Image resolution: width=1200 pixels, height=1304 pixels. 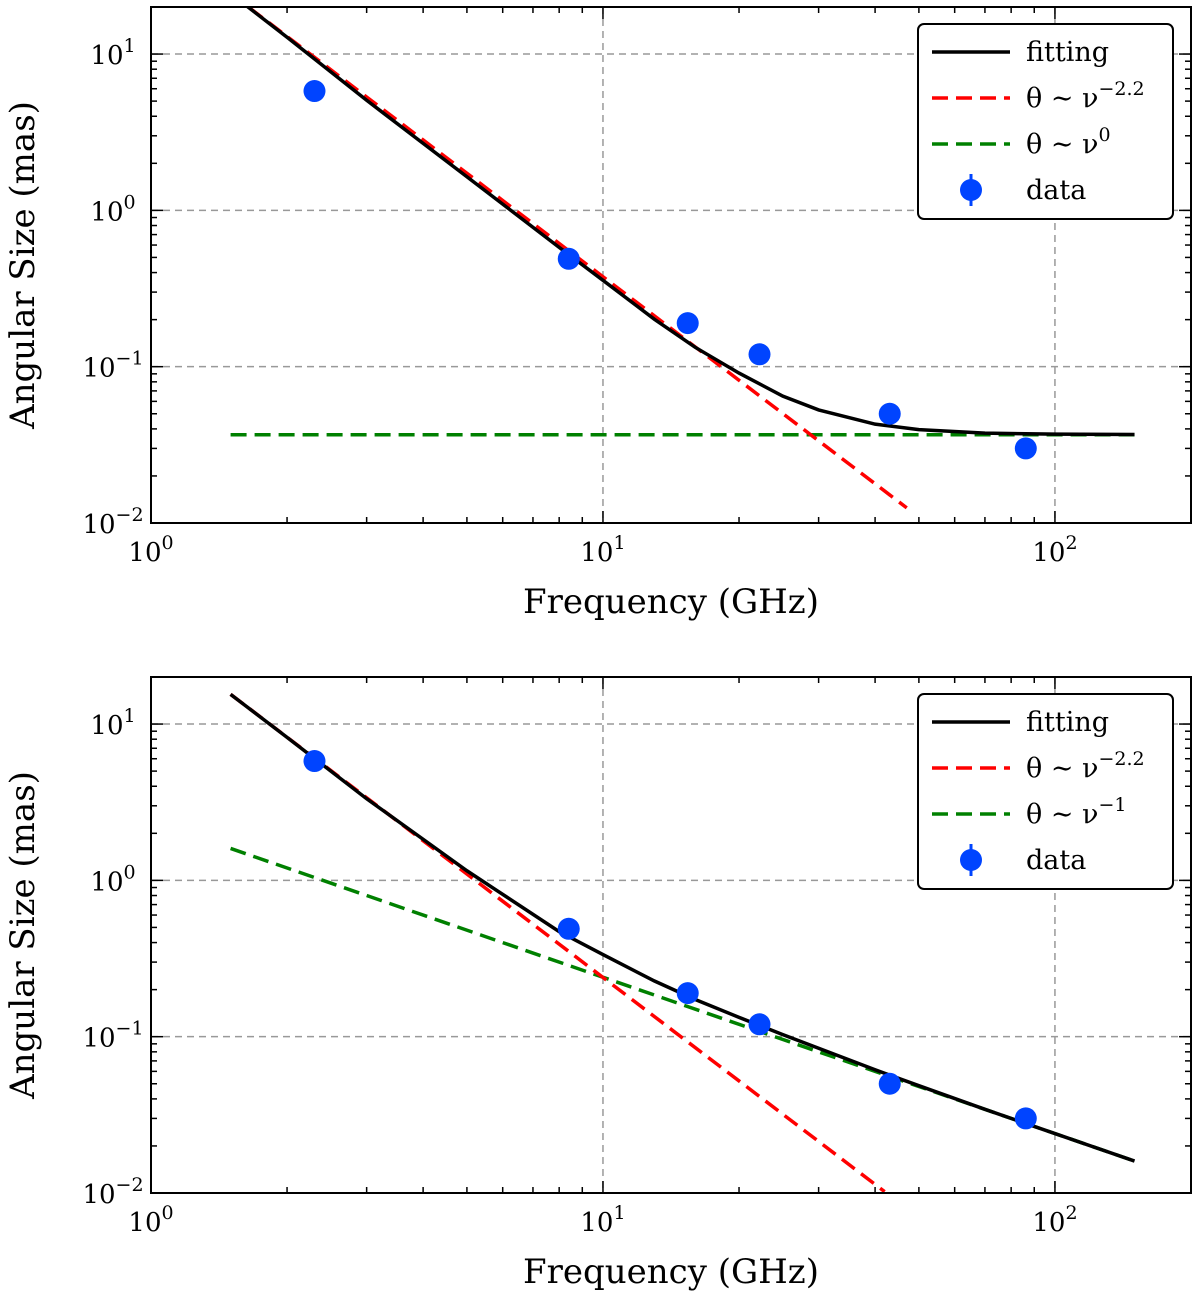 I want to click on legend-label: θ ∼ ν−1, so click(x=1076, y=812).